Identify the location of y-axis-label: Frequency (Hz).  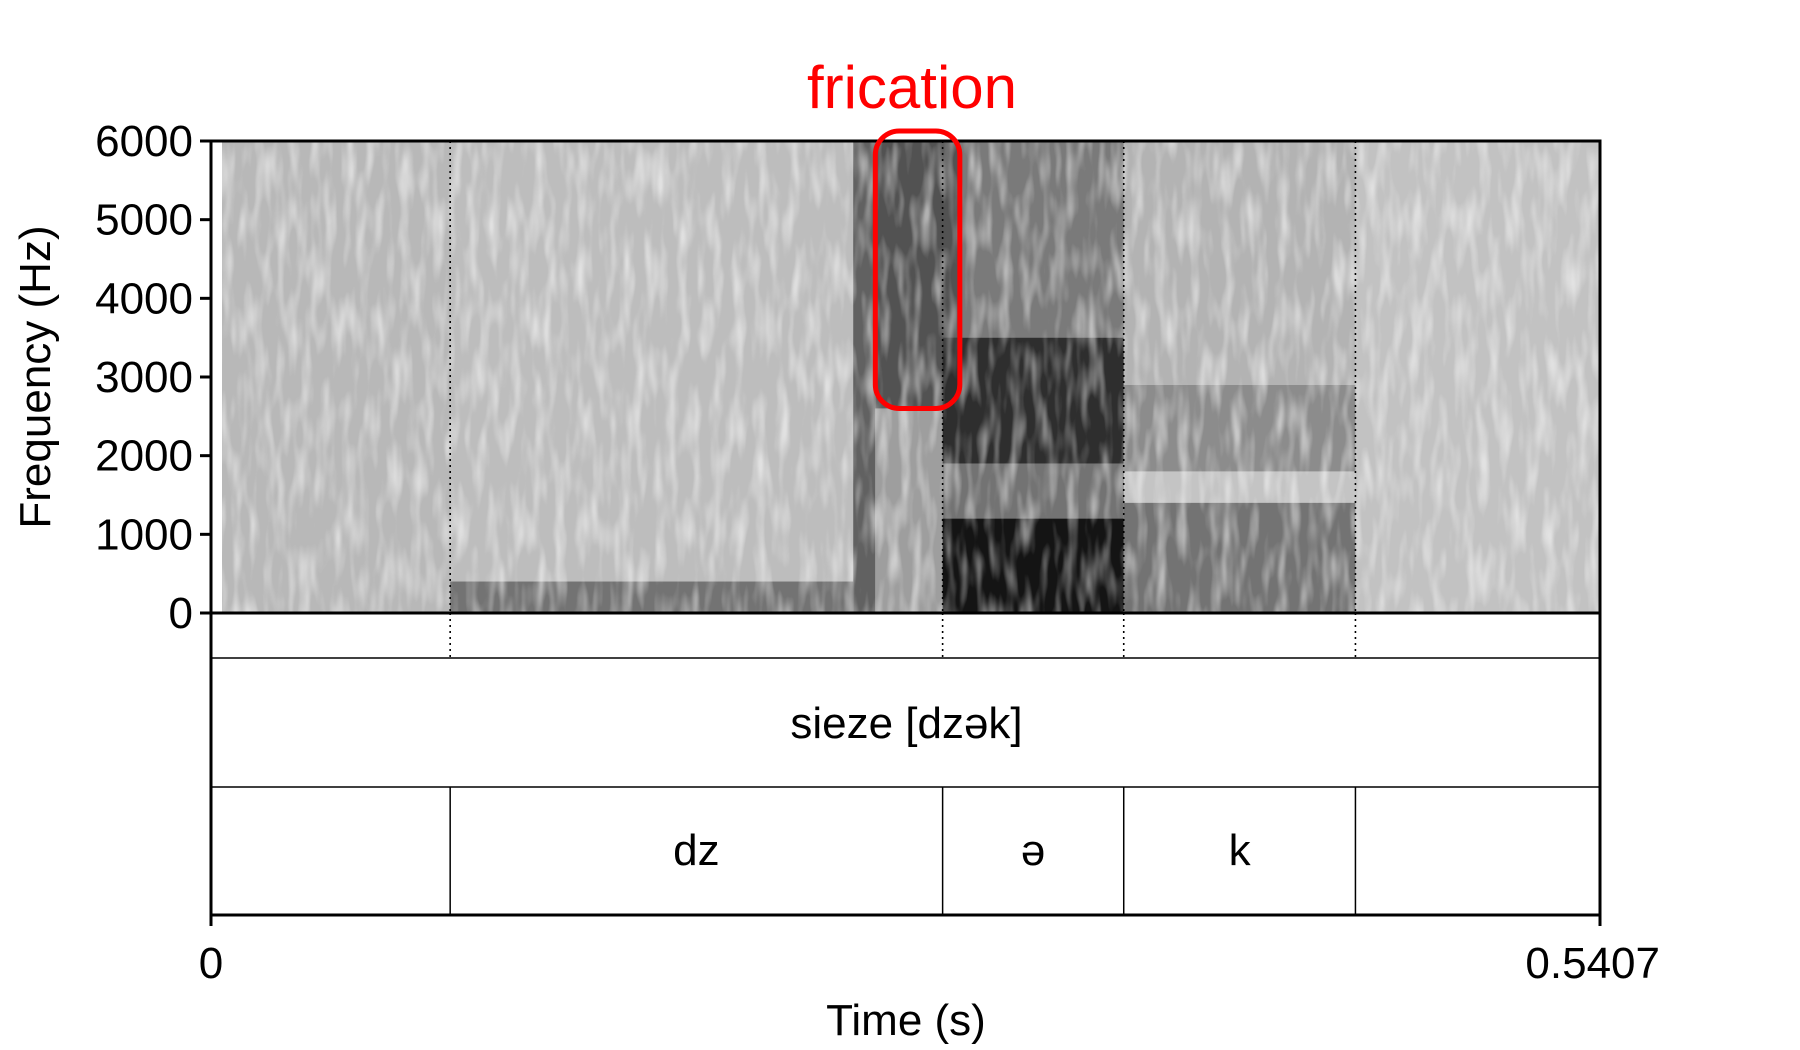
(35, 376).